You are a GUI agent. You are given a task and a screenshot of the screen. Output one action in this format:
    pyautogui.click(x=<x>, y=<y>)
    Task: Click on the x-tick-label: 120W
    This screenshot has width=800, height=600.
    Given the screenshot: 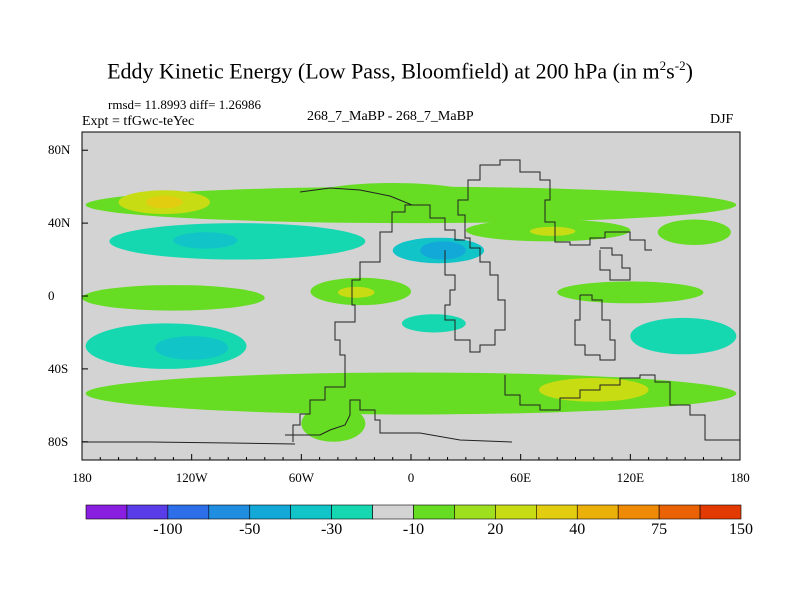 What is the action you would take?
    pyautogui.click(x=191, y=477)
    